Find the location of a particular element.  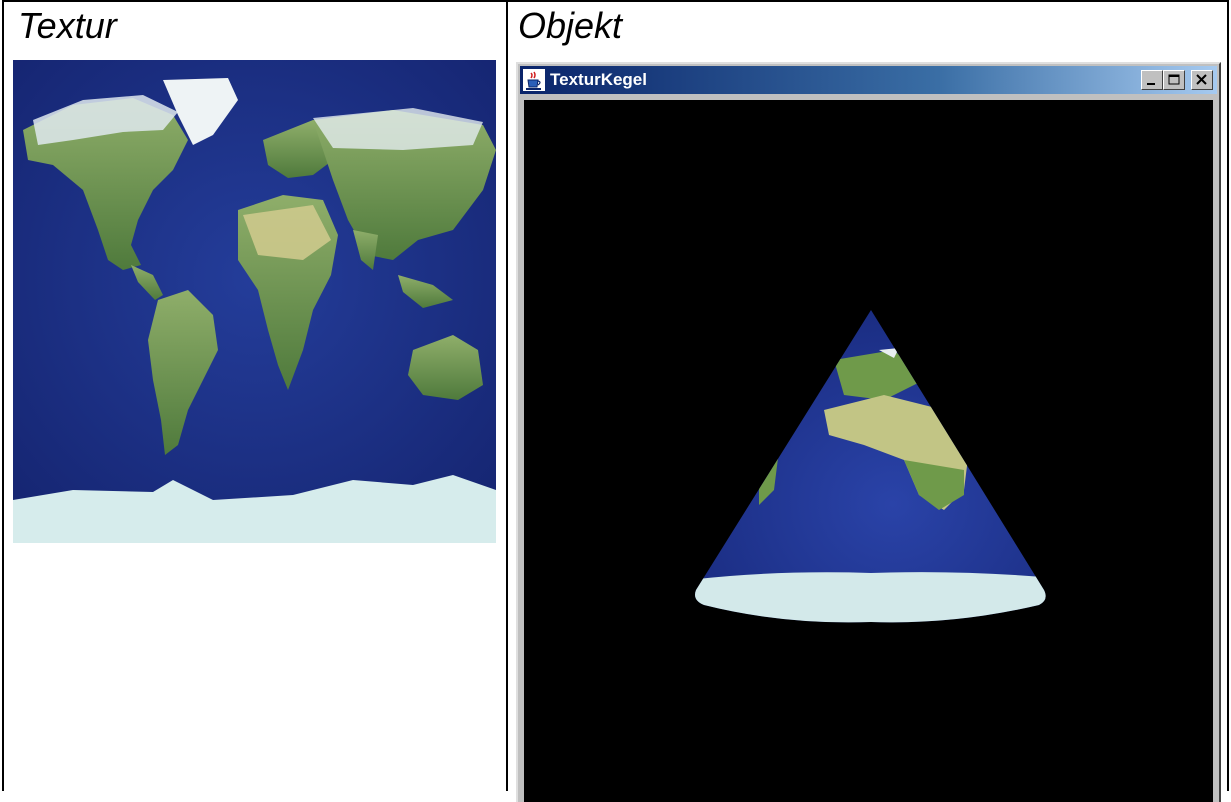

maximize-button is located at coordinates (1174, 80).